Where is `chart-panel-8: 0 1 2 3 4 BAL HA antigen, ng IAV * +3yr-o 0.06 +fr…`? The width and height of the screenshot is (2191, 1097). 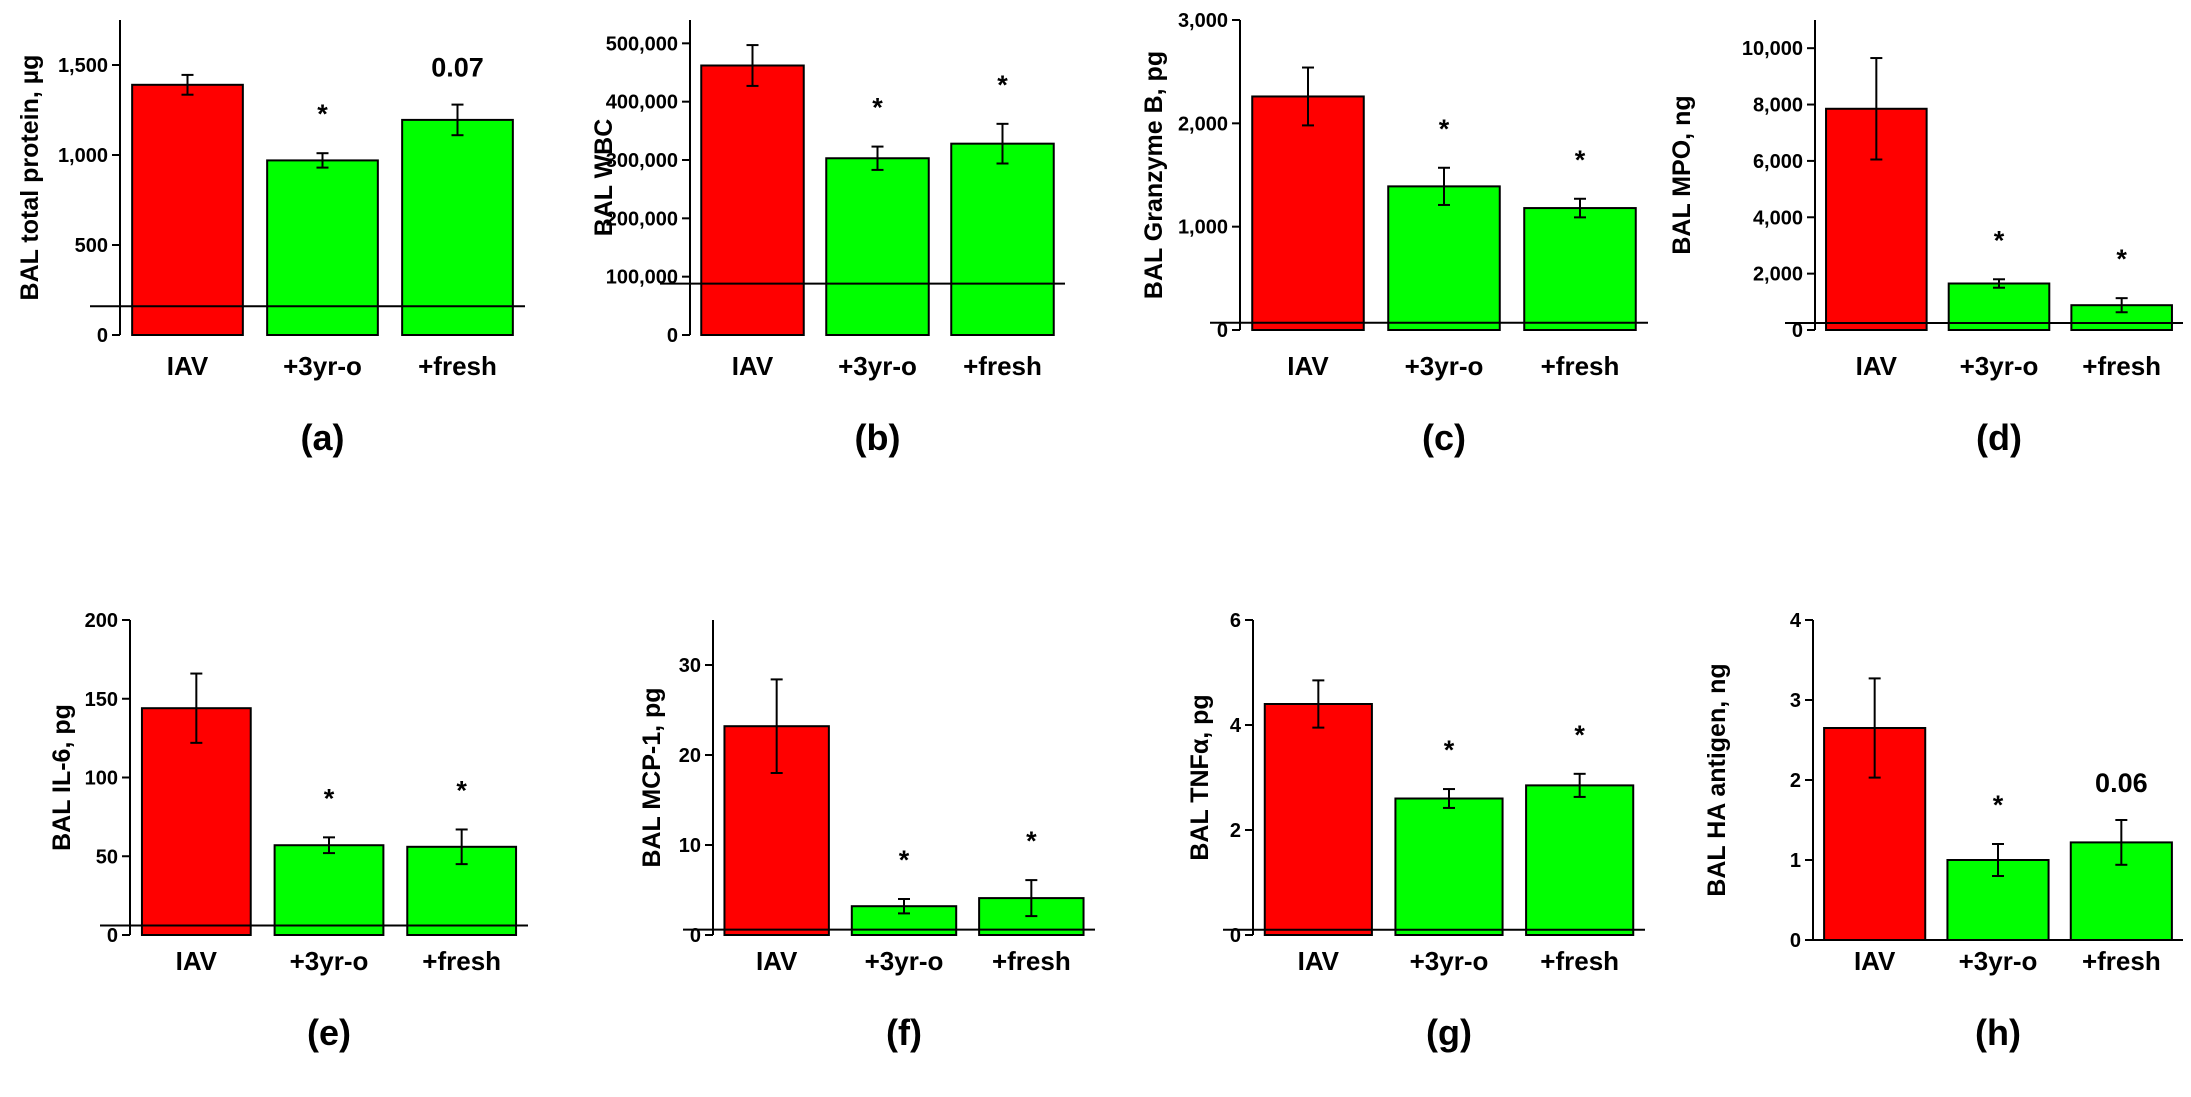
chart-panel-8: 0 1 2 3 4 BAL HA antigen, ng IAV * +3yr-o 0.06 +fr… is located at coordinates (1943, 831).